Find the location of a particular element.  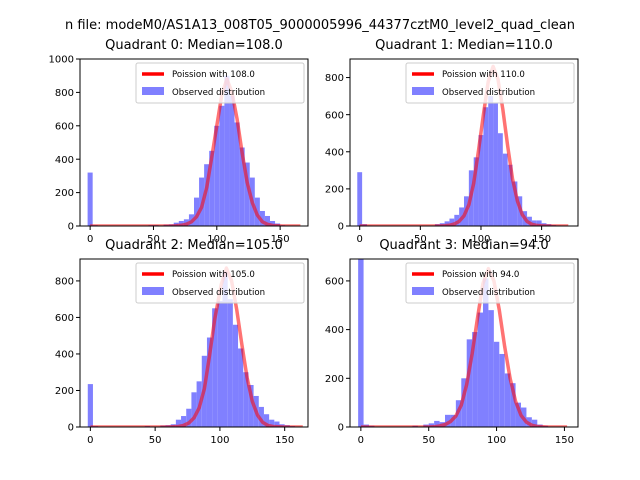

legend-label-poisson: Poission with 108.0 is located at coordinates (213, 75).